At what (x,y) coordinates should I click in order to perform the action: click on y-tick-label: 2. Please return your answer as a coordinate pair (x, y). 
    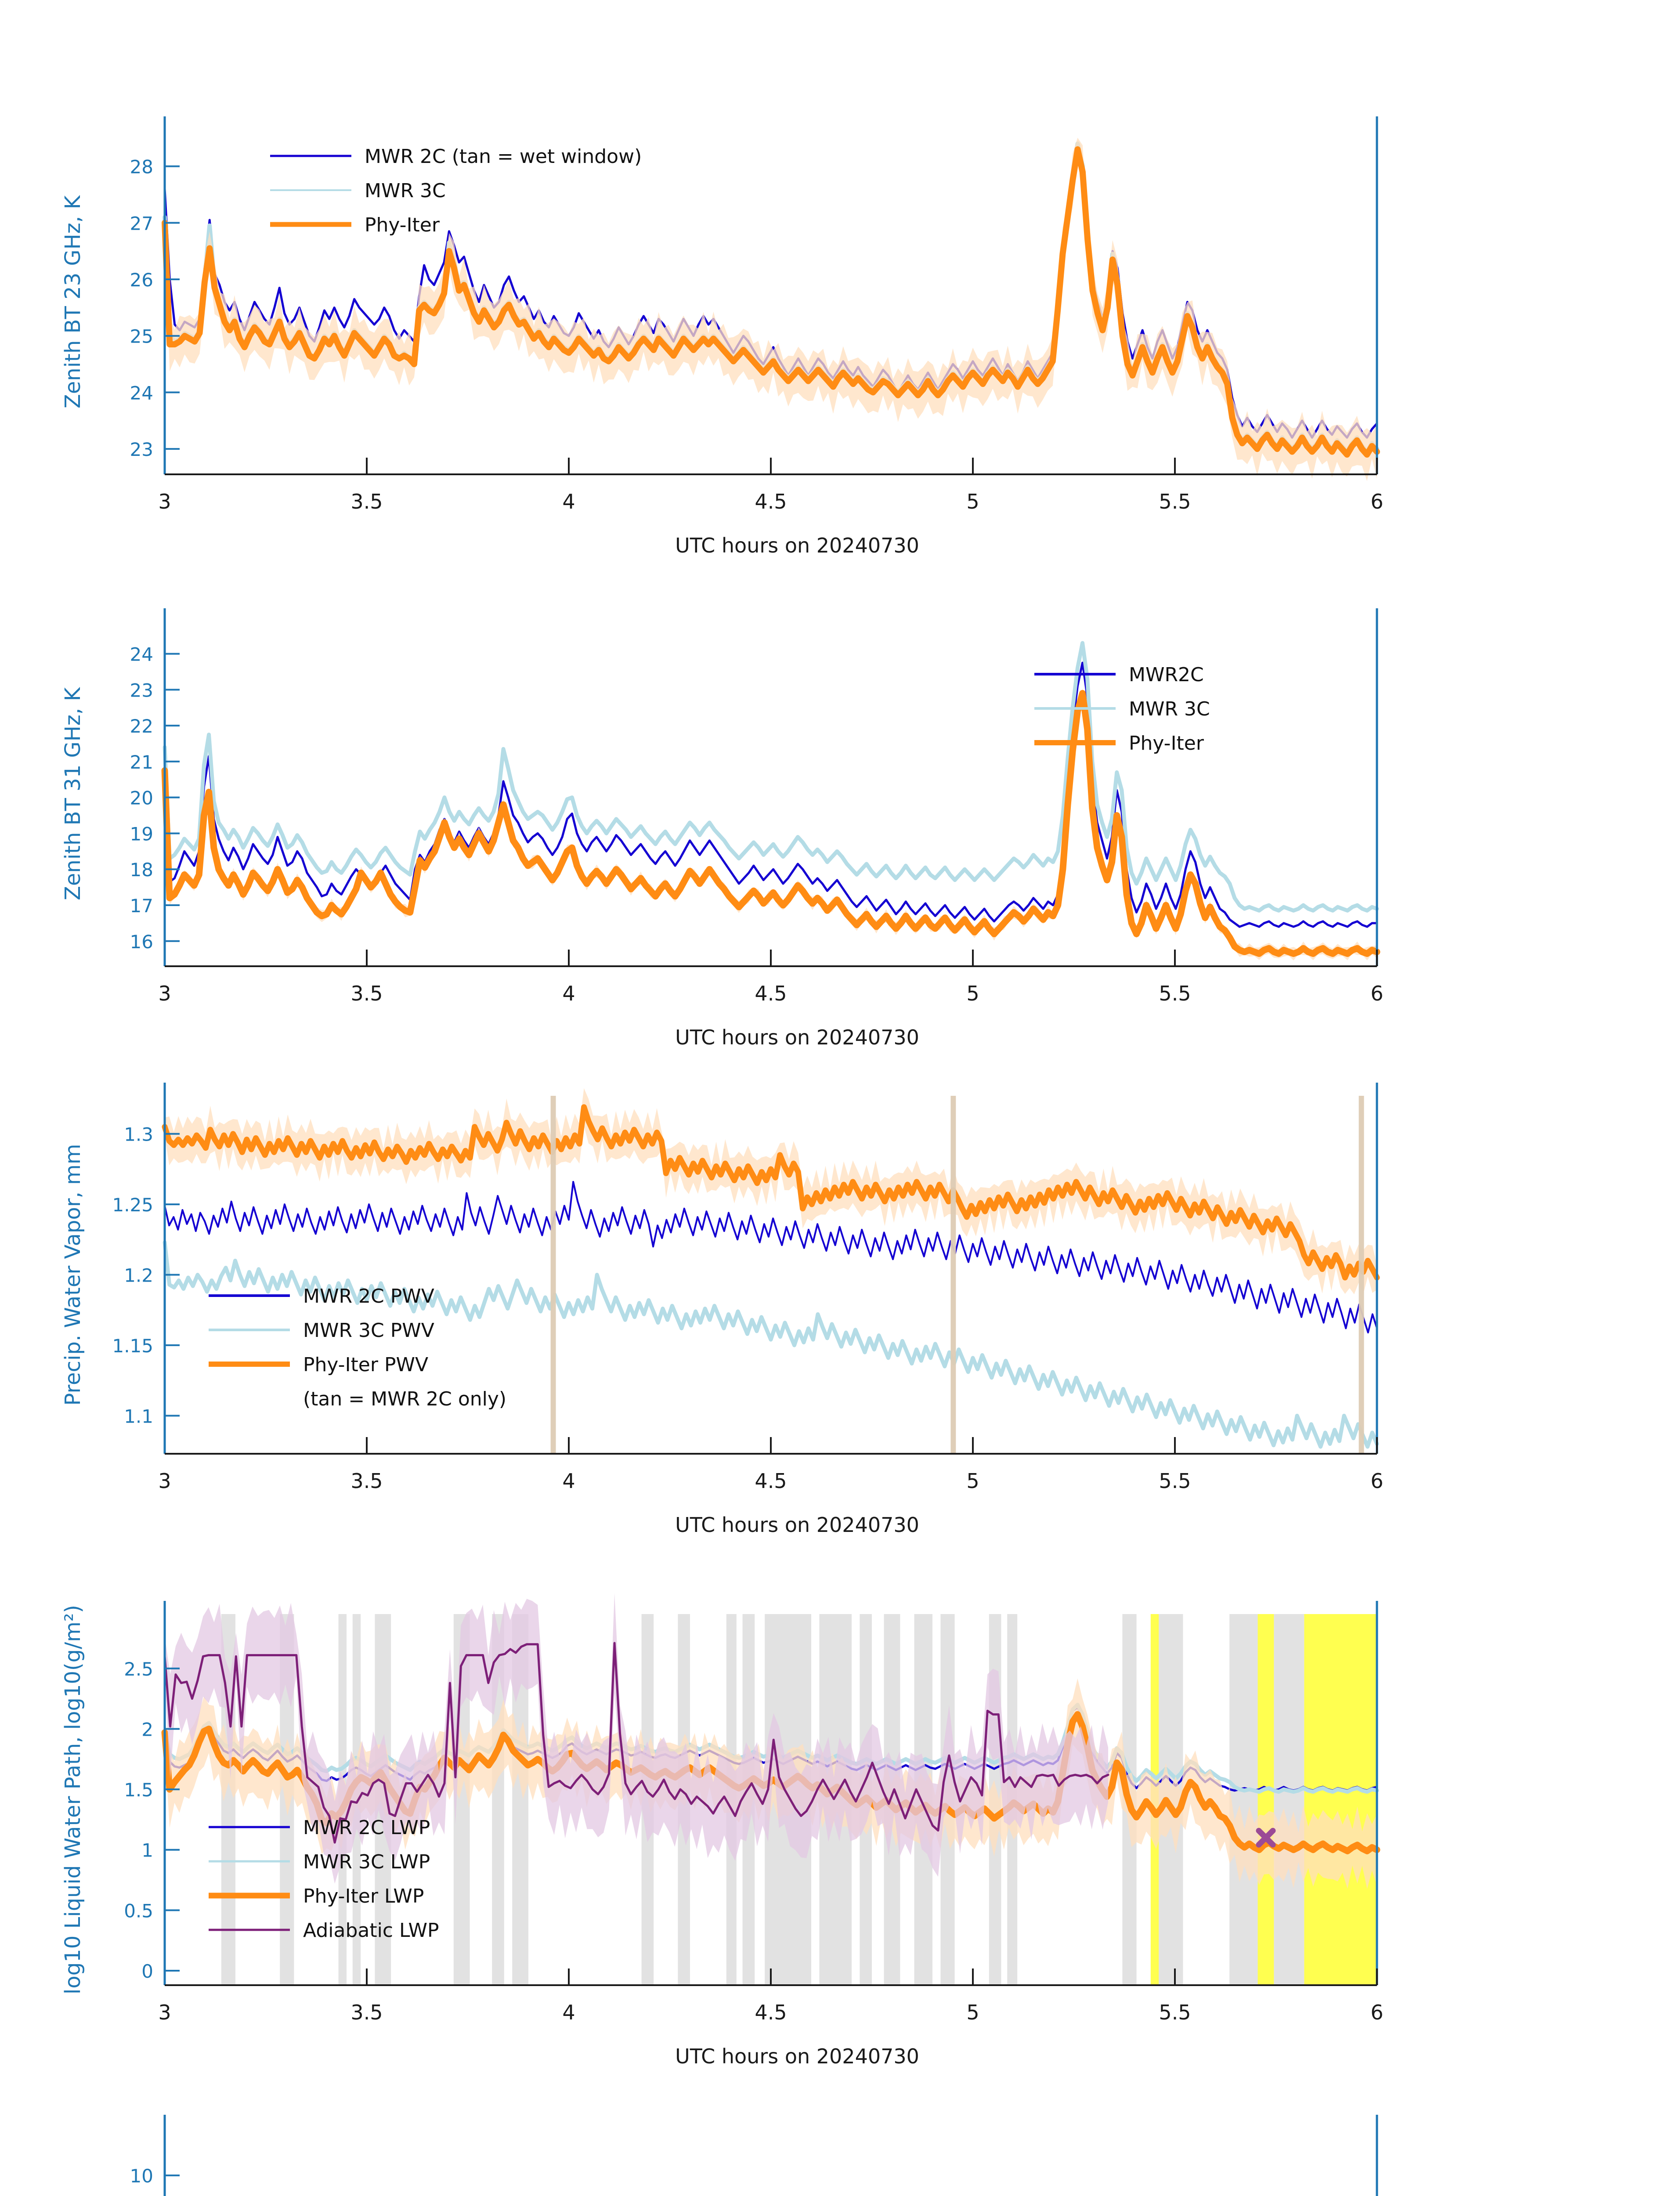
    Looking at the image, I should click on (147, 1729).